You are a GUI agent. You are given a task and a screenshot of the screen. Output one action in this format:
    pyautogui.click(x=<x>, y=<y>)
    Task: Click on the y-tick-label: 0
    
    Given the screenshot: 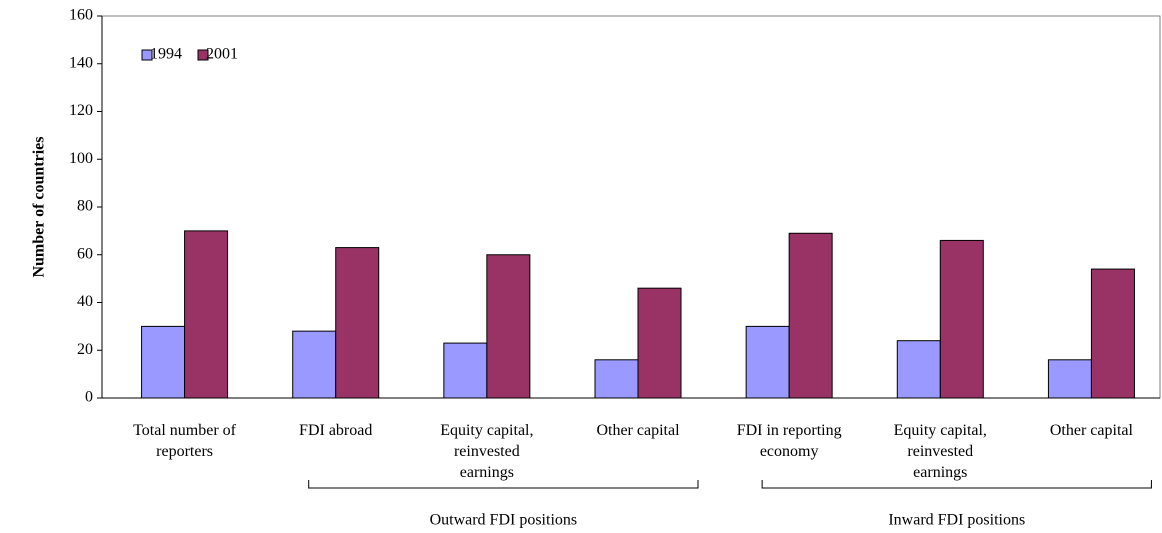 What is the action you would take?
    pyautogui.click(x=89, y=397)
    